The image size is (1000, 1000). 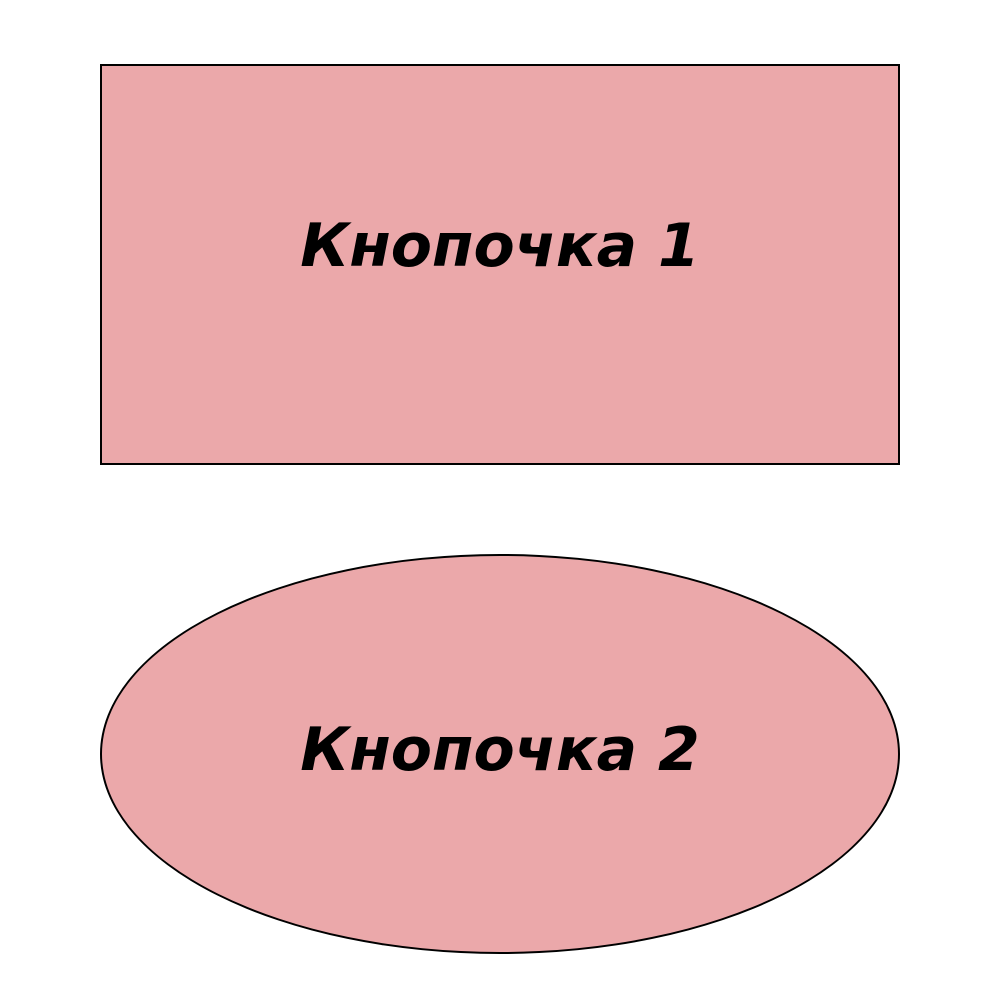 What do you see at coordinates (500, 245) in the screenshot?
I see `button-1-label: Кнопочка 1` at bounding box center [500, 245].